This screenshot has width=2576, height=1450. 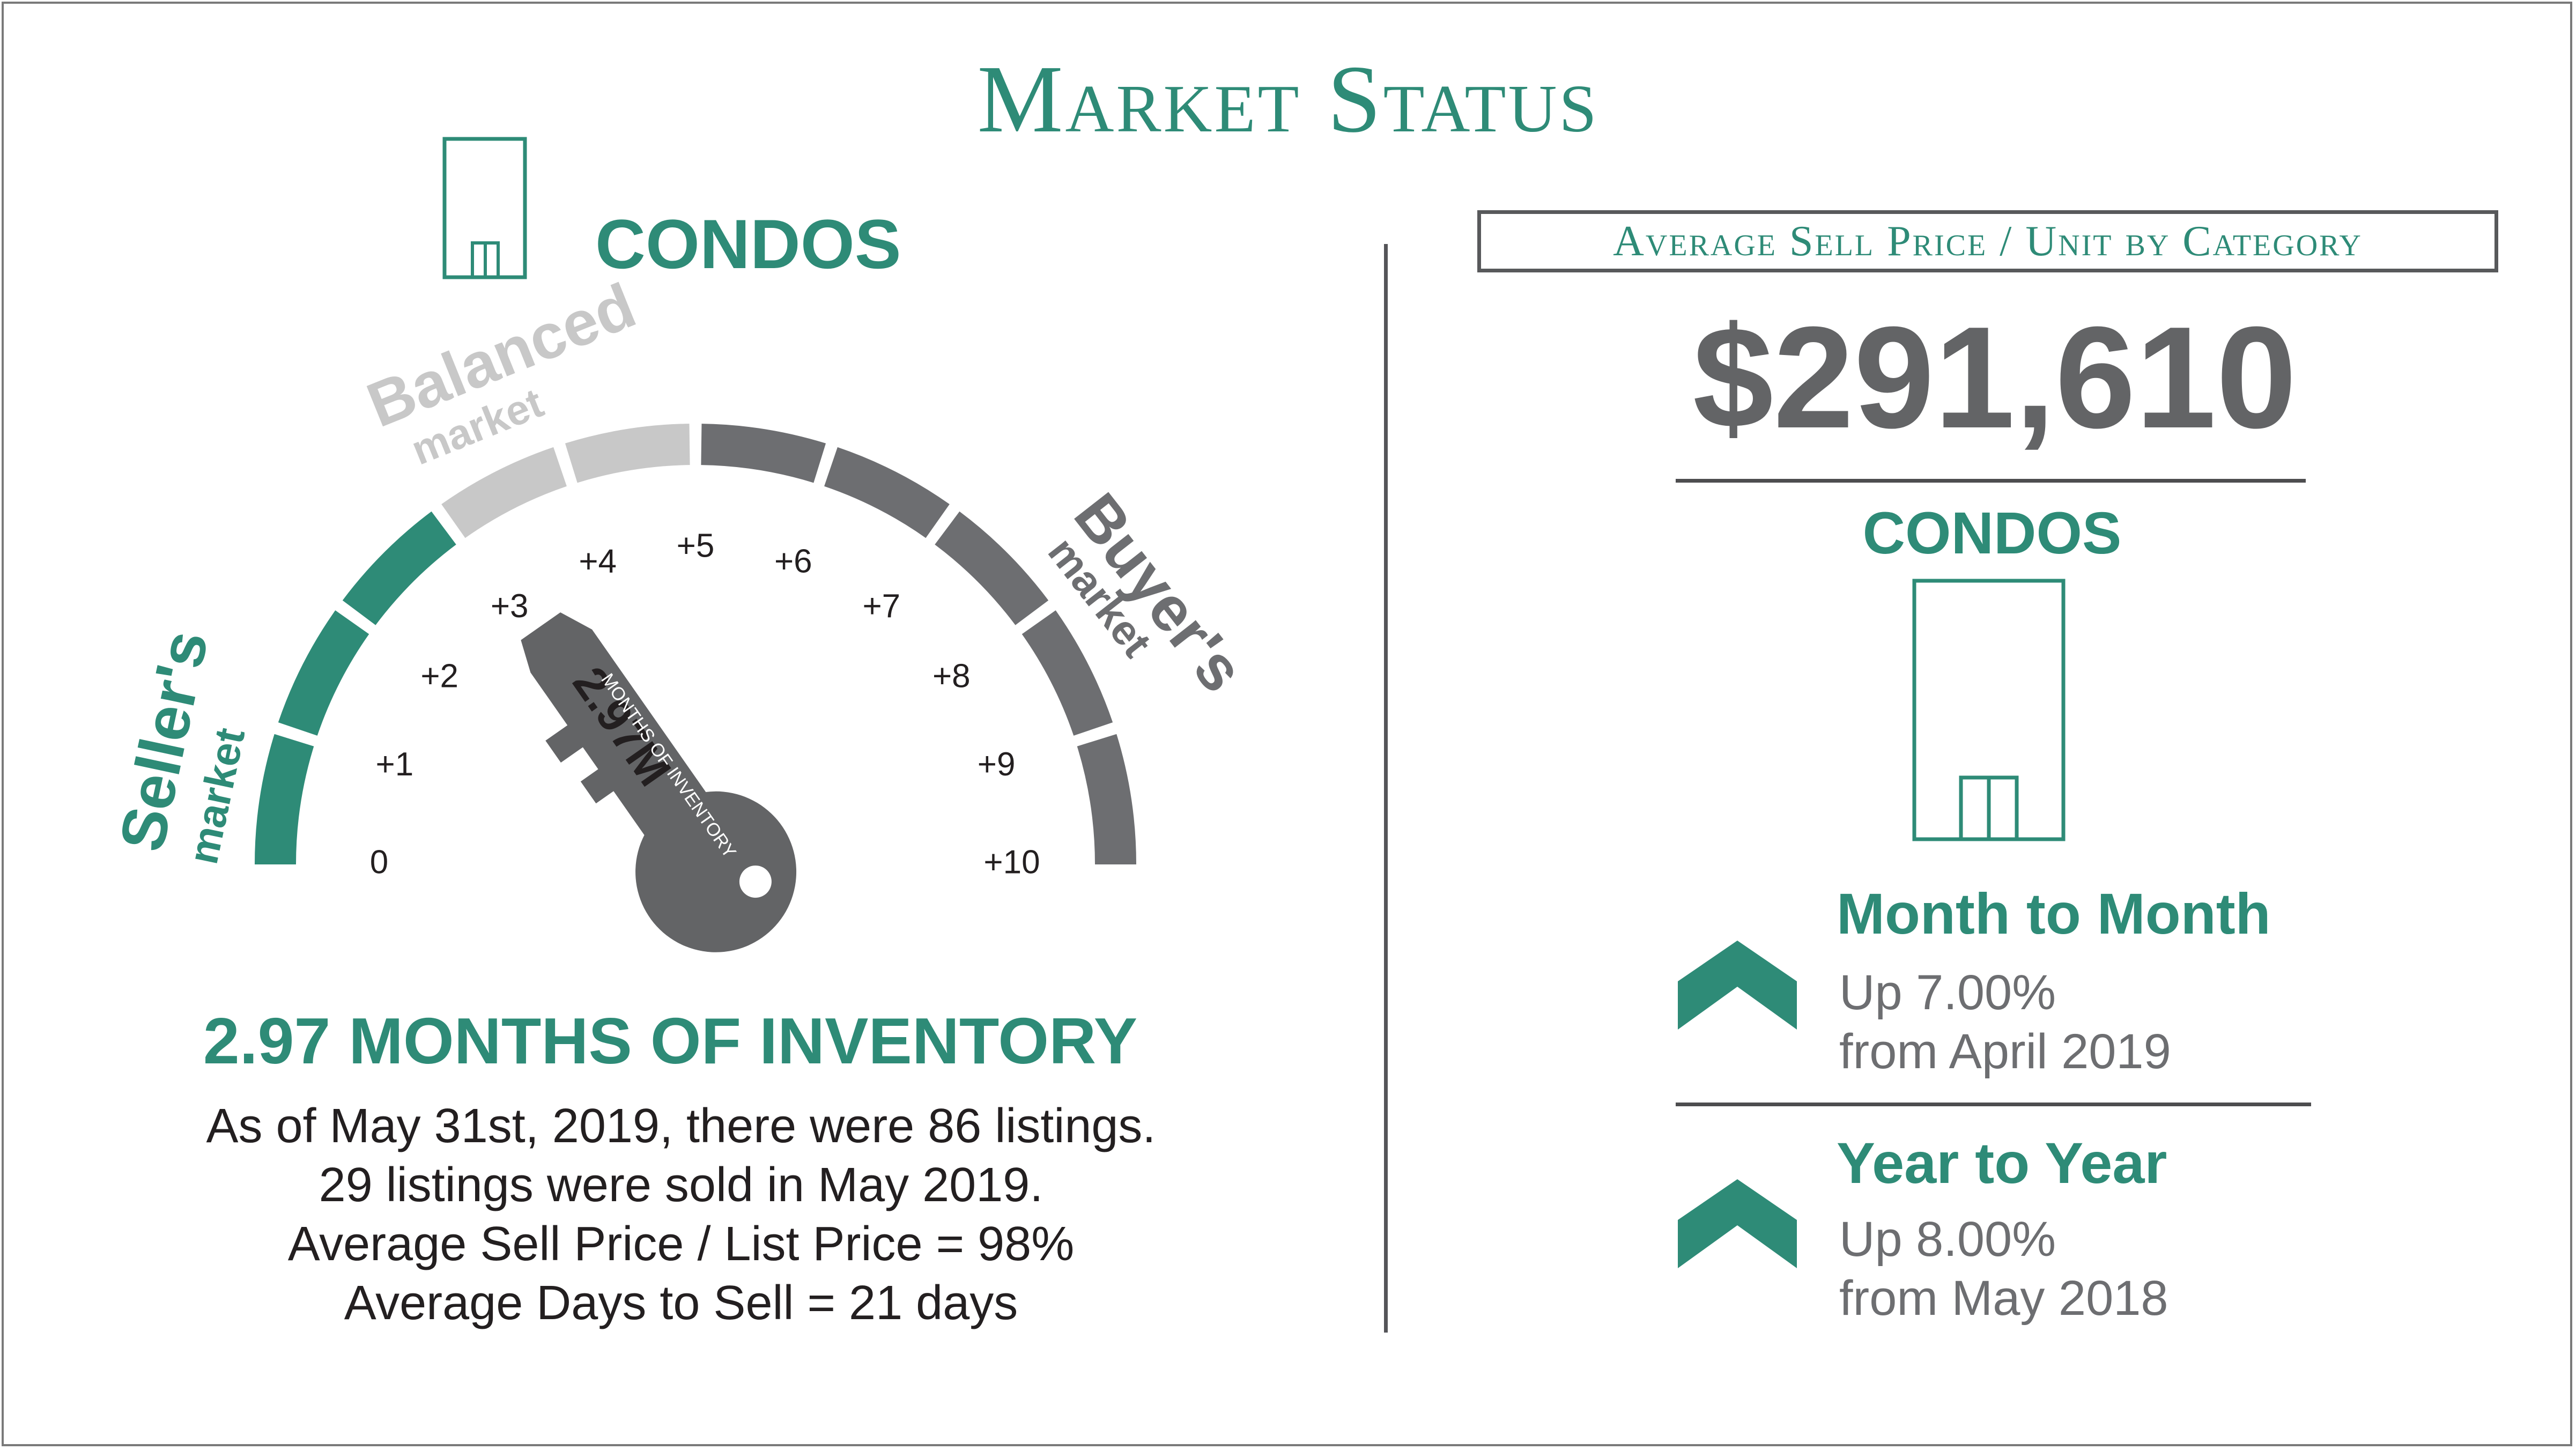 I want to click on stat-rule, so click(x=1993, y=1104).